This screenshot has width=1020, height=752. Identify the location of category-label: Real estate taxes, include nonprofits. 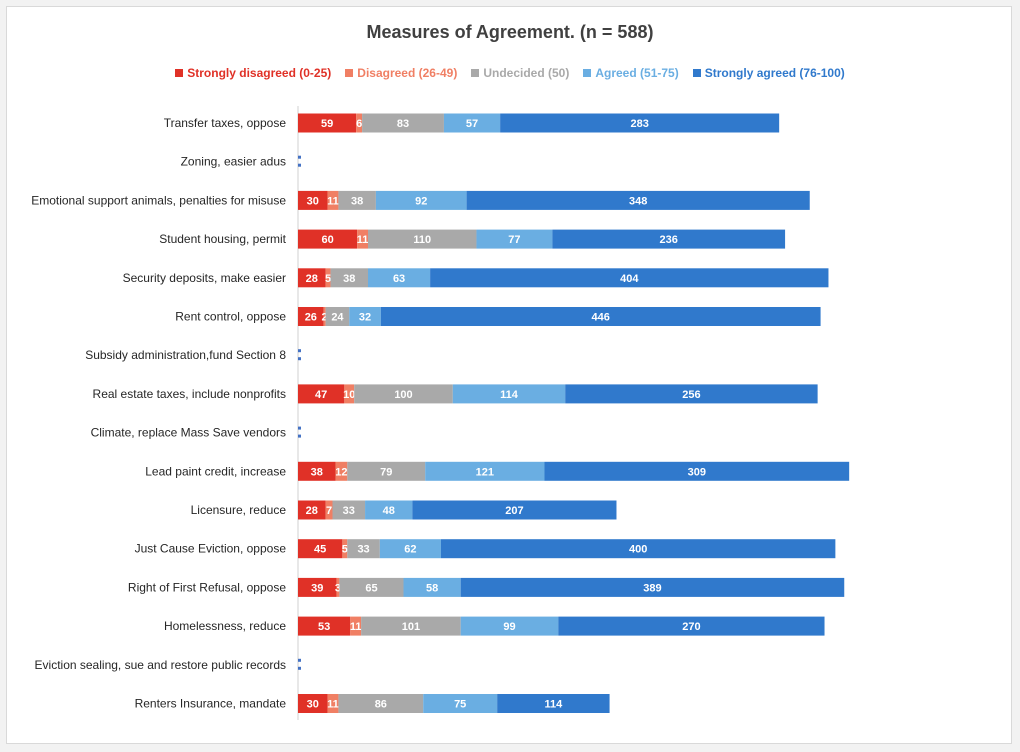
(189, 394).